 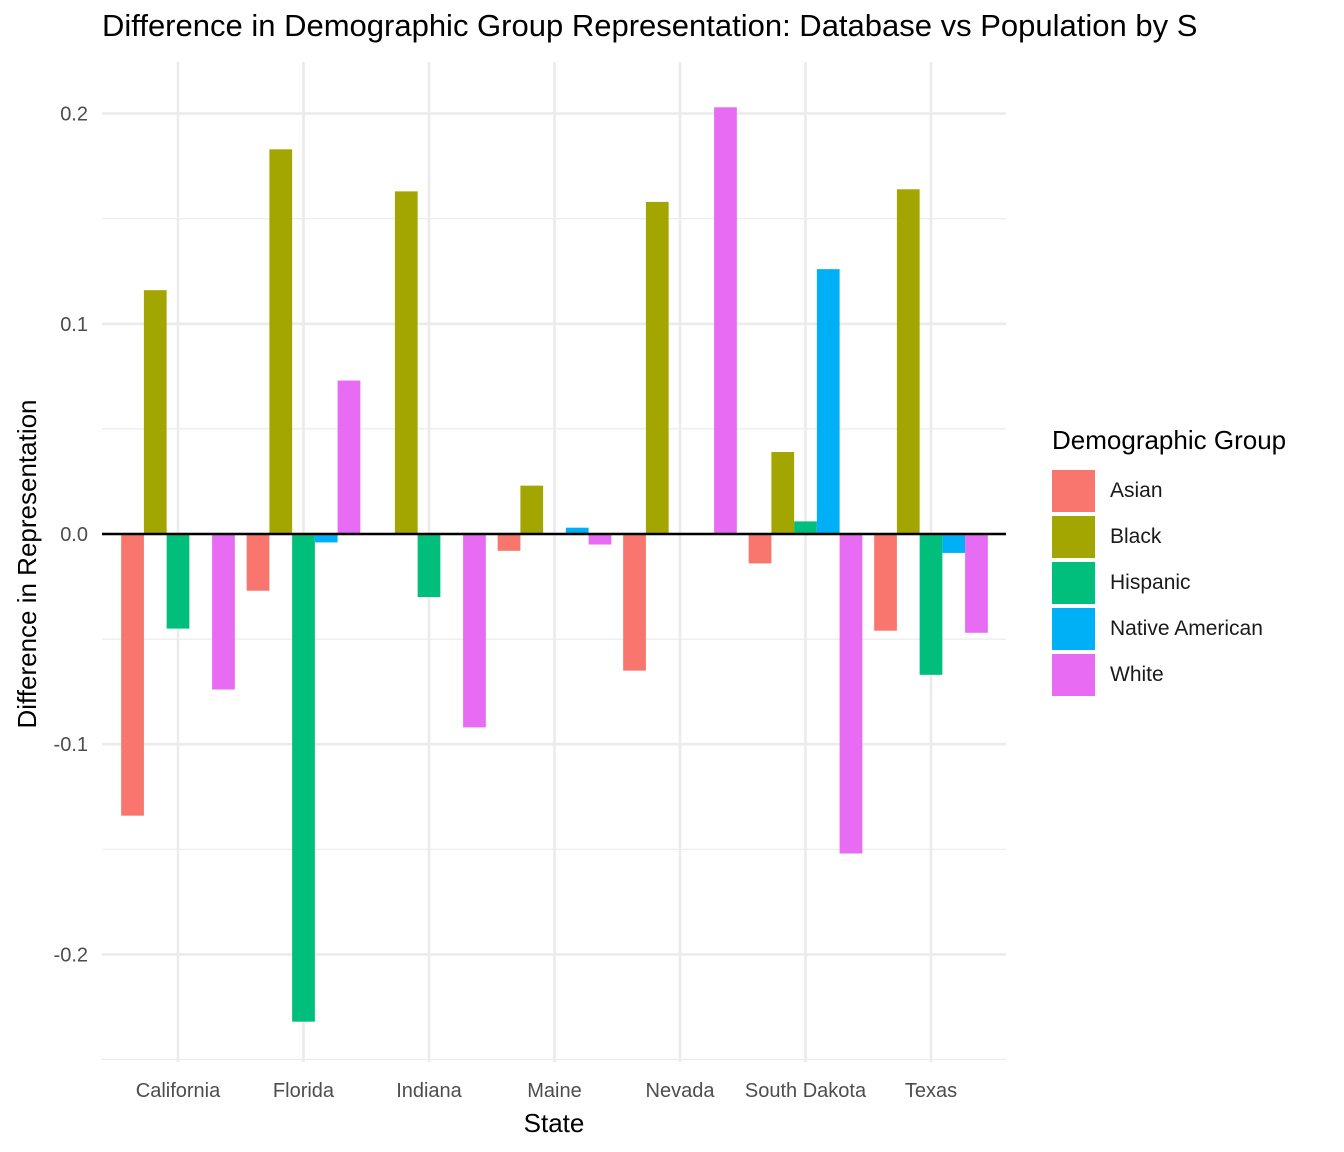 I want to click on x-tick-label: Indiana, so click(x=429, y=1091).